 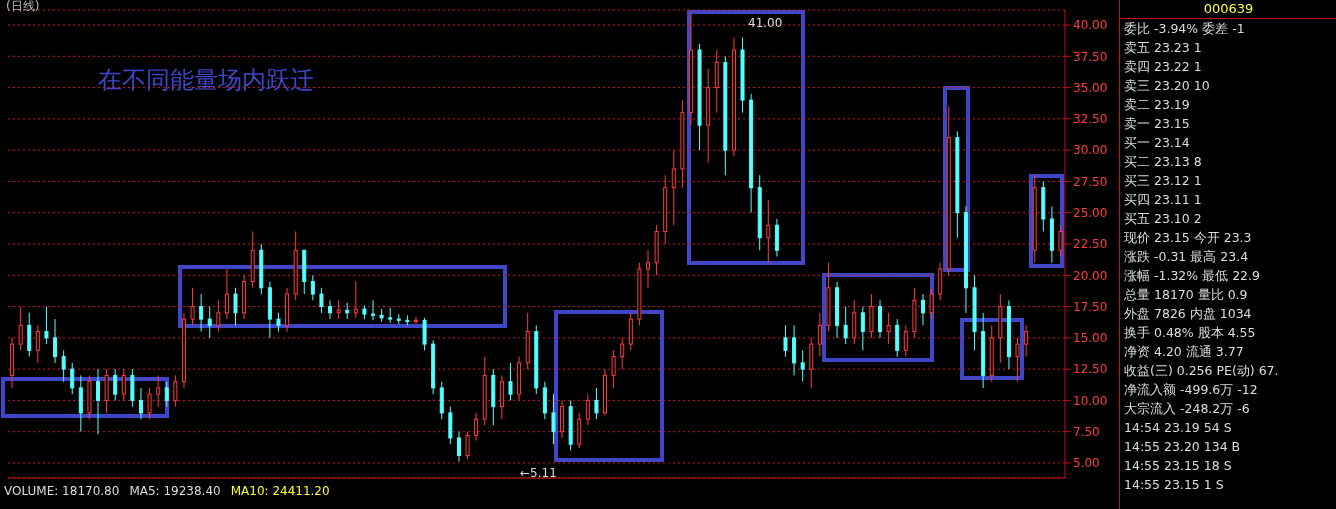 What do you see at coordinates (1163, 67) in the screenshot?
I see `text: 卖四 23.22 1` at bounding box center [1163, 67].